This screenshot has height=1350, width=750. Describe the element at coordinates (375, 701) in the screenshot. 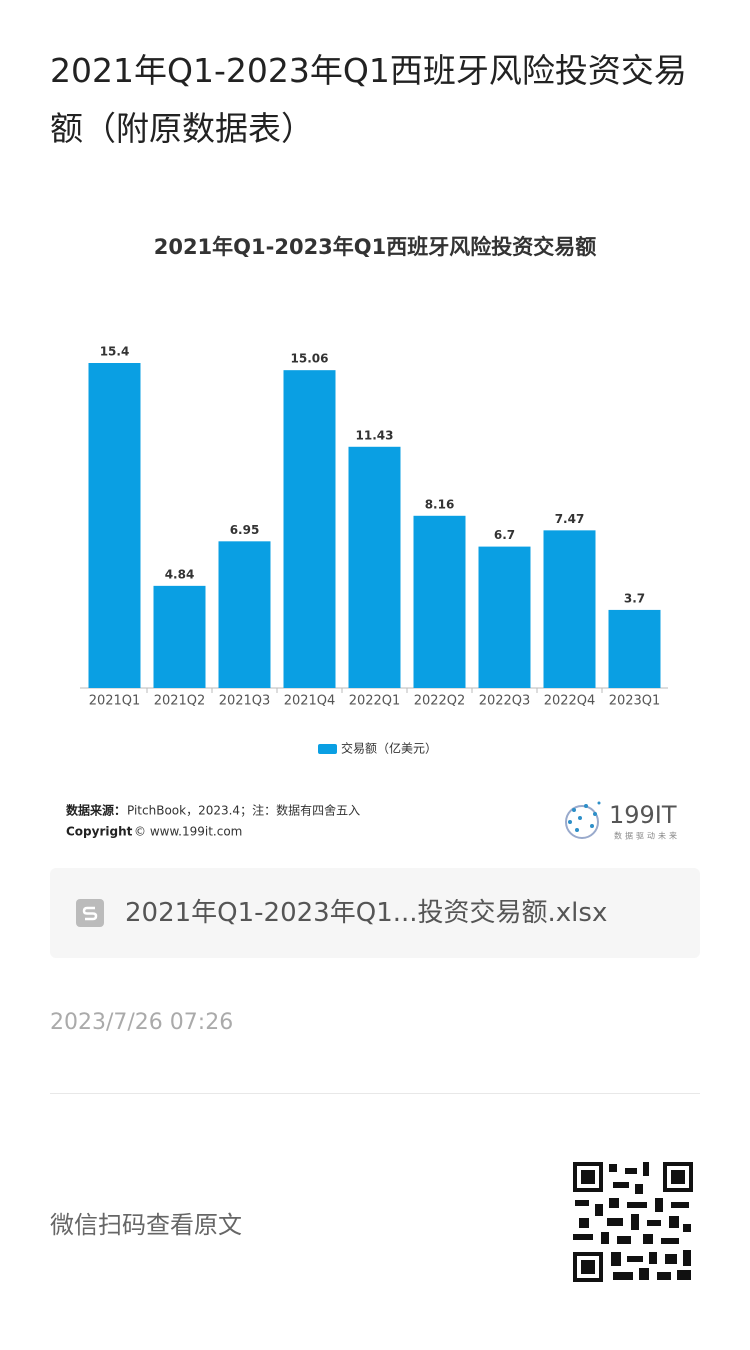

I see `x-tick-label: 2022Q1` at that location.